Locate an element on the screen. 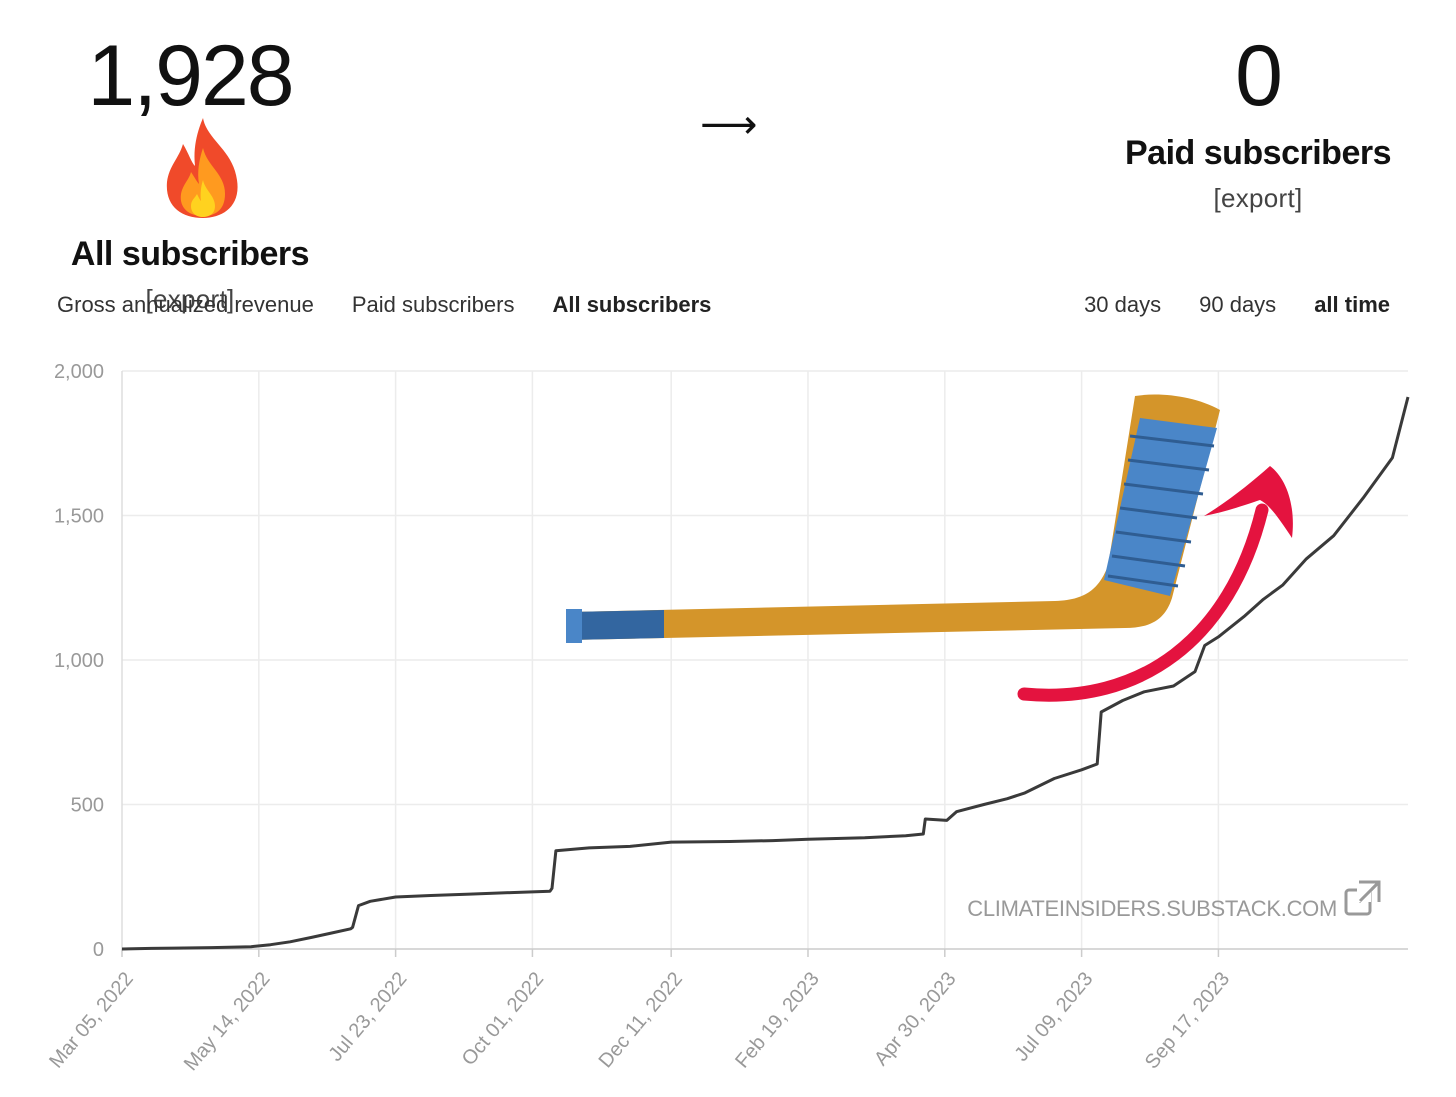 This screenshot has width=1456, height=1097. x-tick-label: Sep 17, 2023 is located at coordinates (1187, 1020).